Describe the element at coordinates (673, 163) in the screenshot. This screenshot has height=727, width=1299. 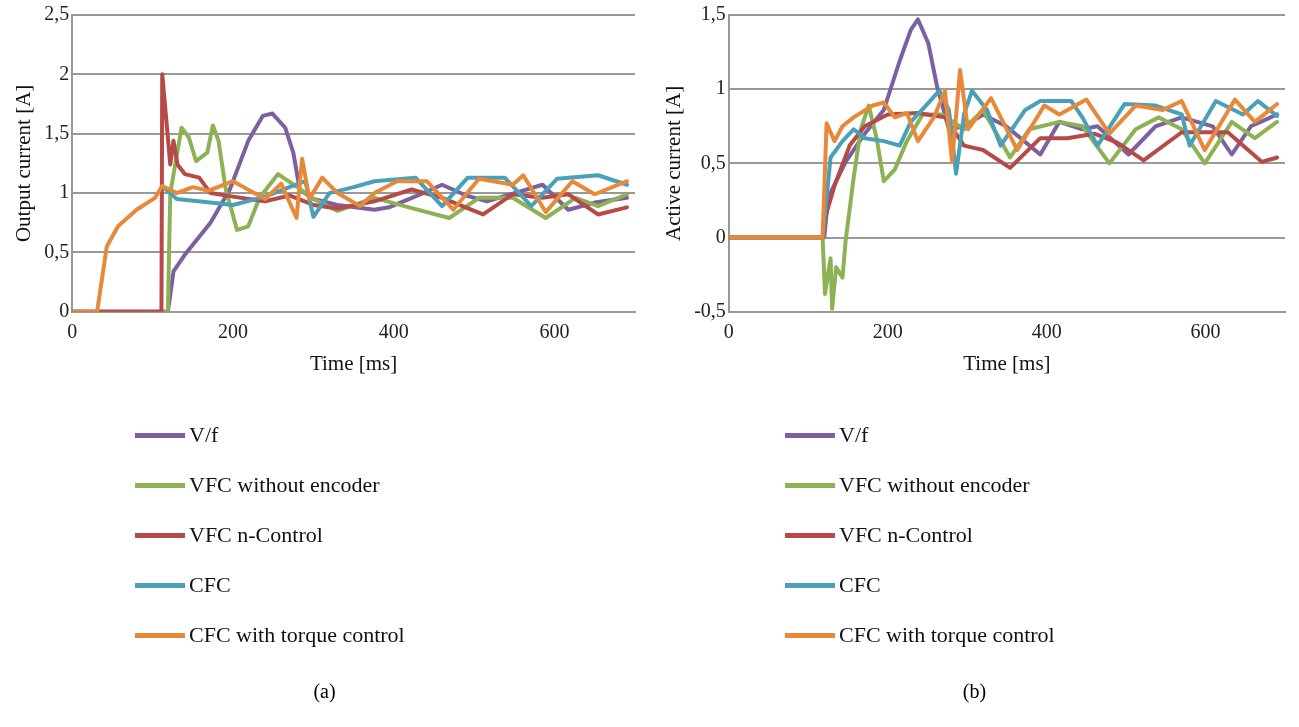
I see `y-axis-title: Active current [A]` at that location.